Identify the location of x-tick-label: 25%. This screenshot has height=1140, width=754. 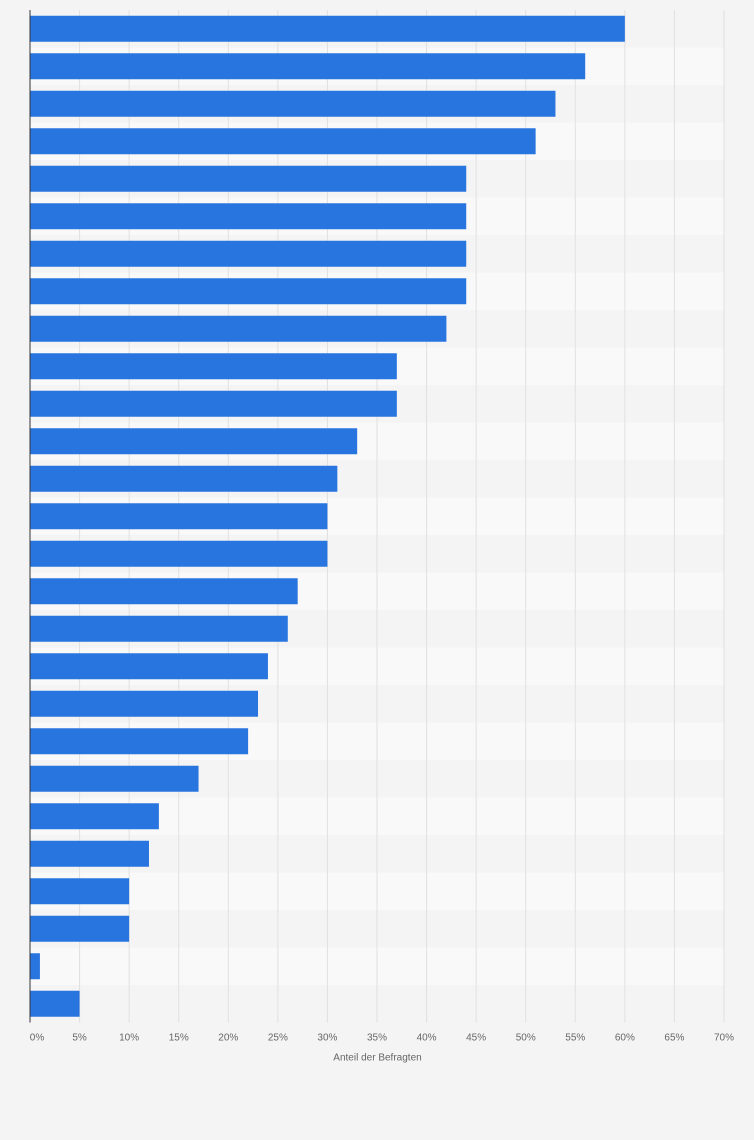
(278, 1038).